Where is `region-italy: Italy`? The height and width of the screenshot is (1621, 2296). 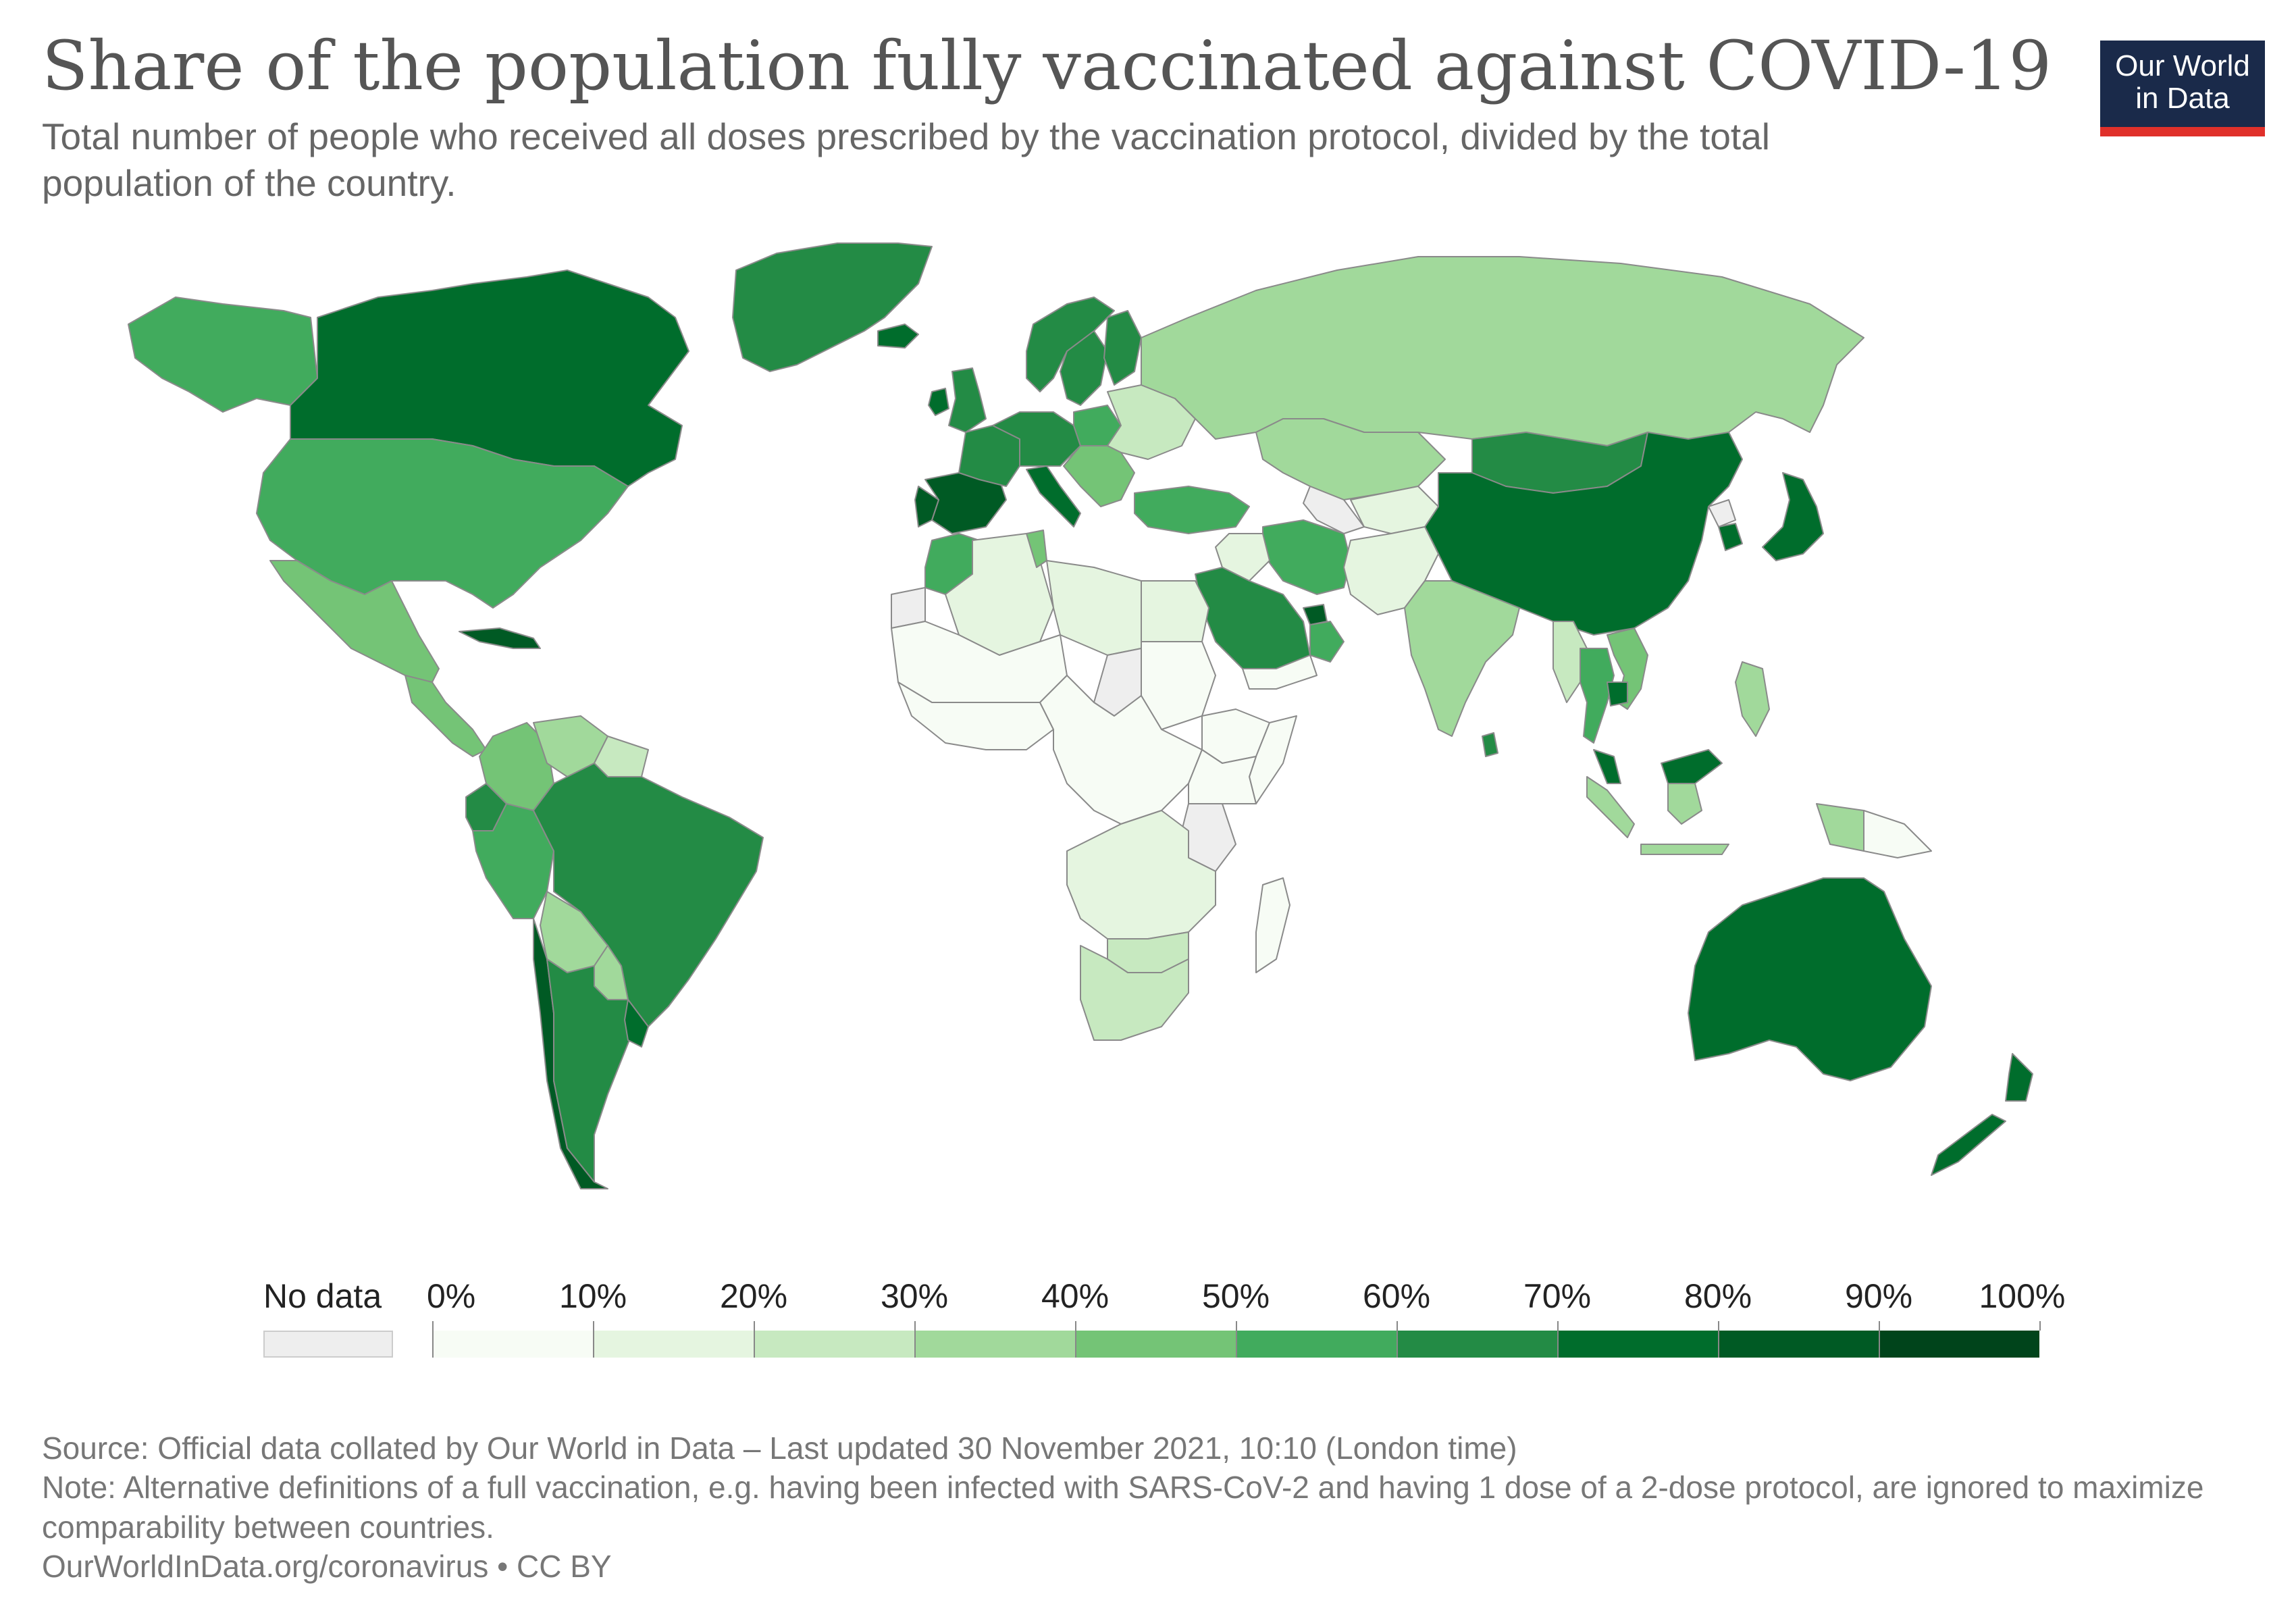 region-italy: Italy is located at coordinates (1053, 496).